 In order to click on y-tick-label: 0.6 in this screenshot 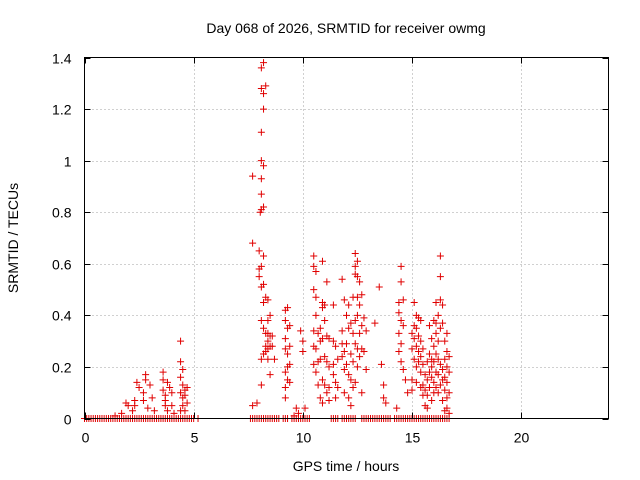, I will do `click(62, 265)`.